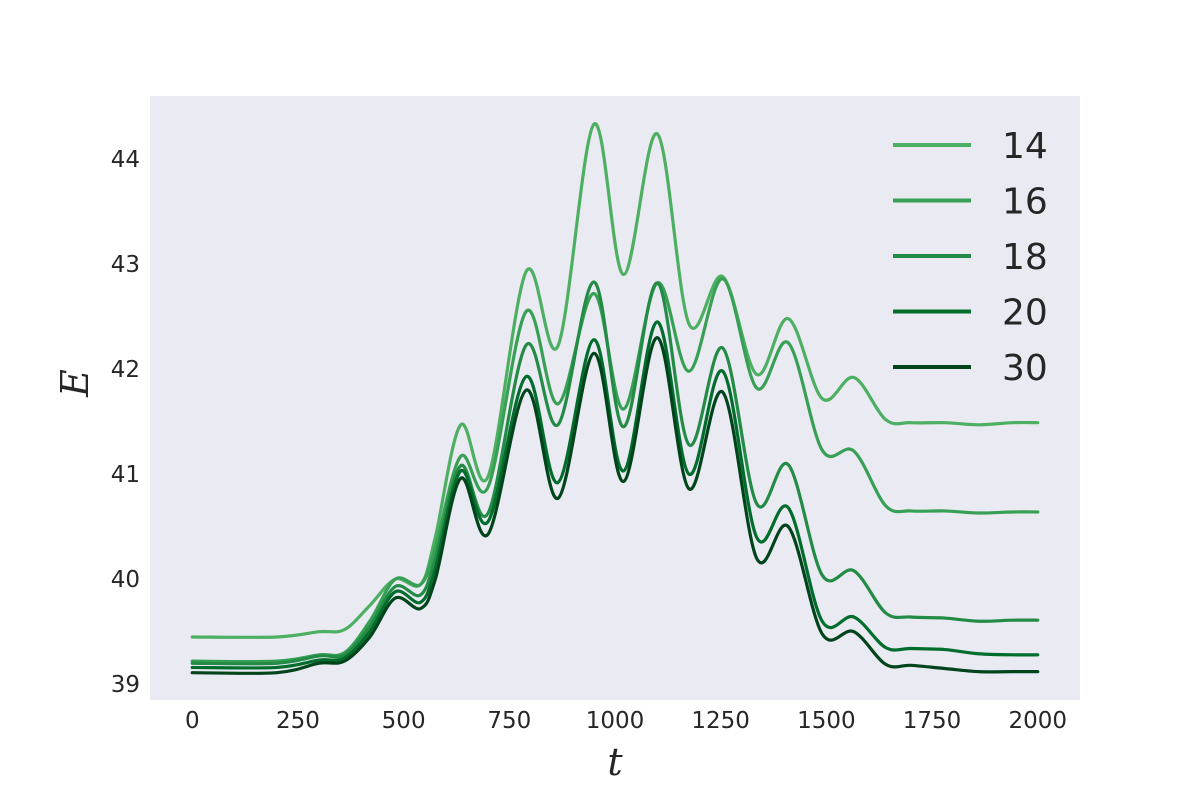 This screenshot has height=800, width=1200. What do you see at coordinates (125, 370) in the screenshot?
I see `y-tick-label: 42` at bounding box center [125, 370].